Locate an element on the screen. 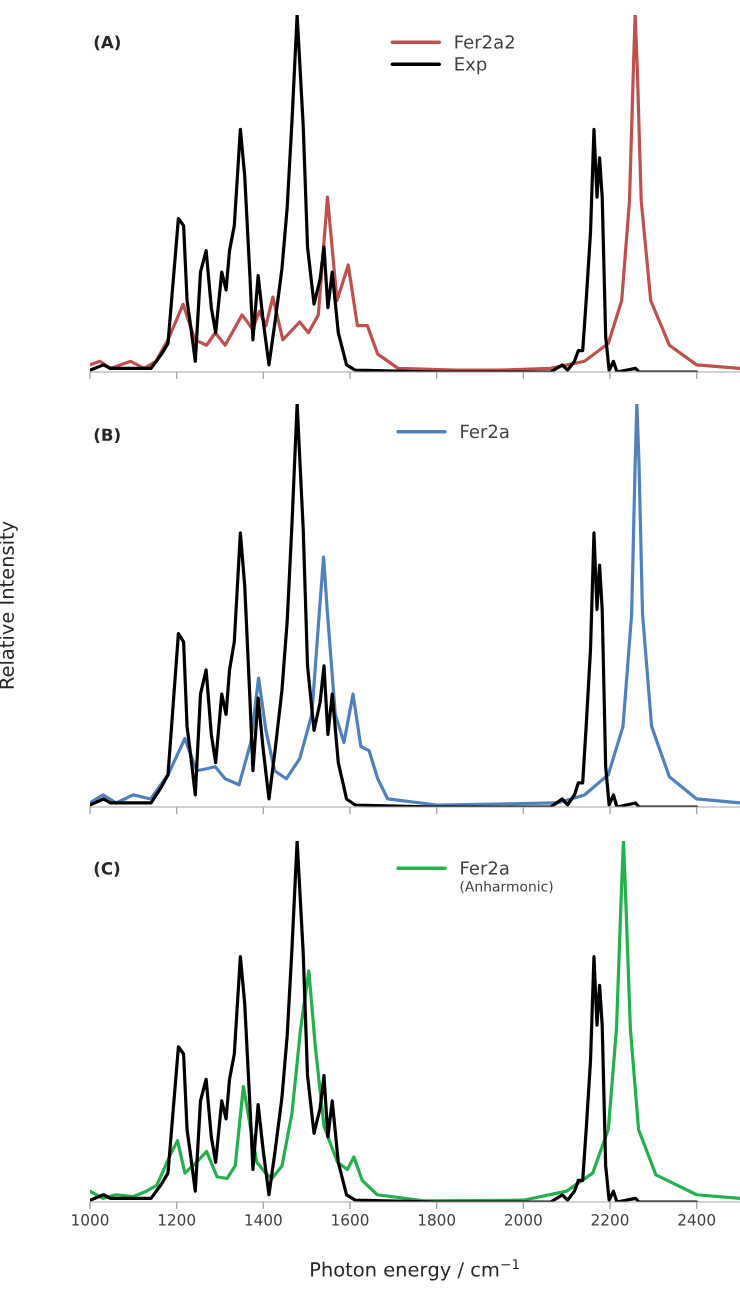 The image size is (740, 1304). x-tick-label: 2000 is located at coordinates (523, 1220).